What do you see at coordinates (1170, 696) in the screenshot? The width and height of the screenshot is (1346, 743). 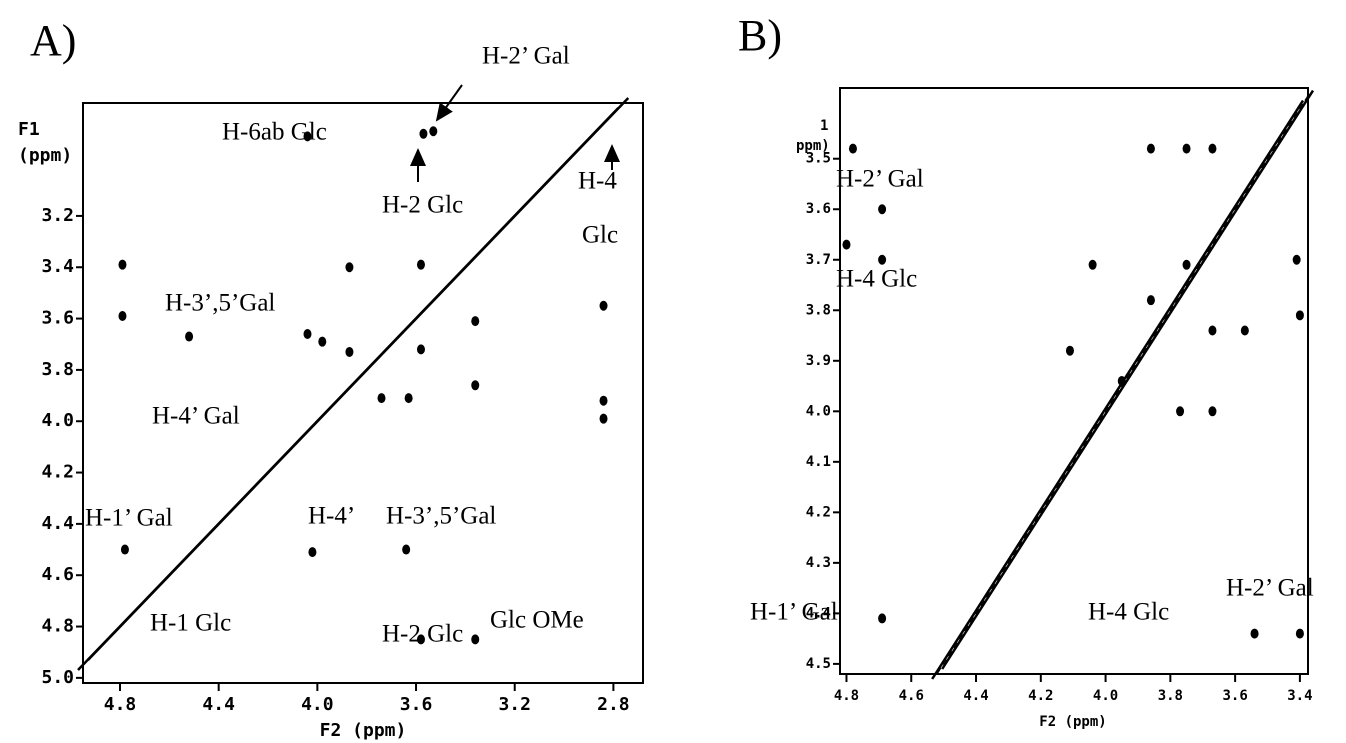 I see `x-tick-label: 3.8` at bounding box center [1170, 696].